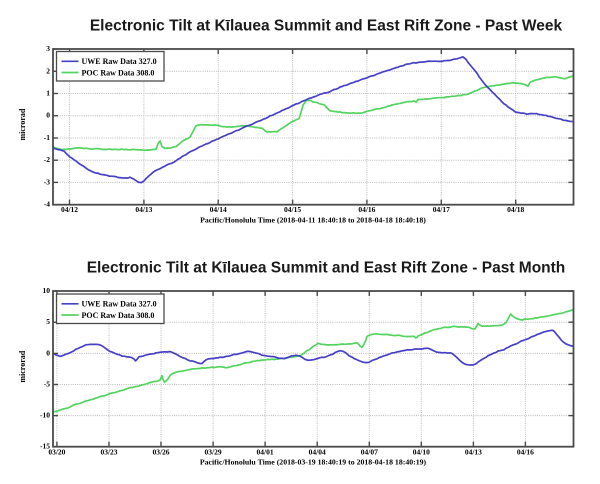 This screenshot has height=484, width=600. I want to click on svg-text: 04/10, so click(421, 451).